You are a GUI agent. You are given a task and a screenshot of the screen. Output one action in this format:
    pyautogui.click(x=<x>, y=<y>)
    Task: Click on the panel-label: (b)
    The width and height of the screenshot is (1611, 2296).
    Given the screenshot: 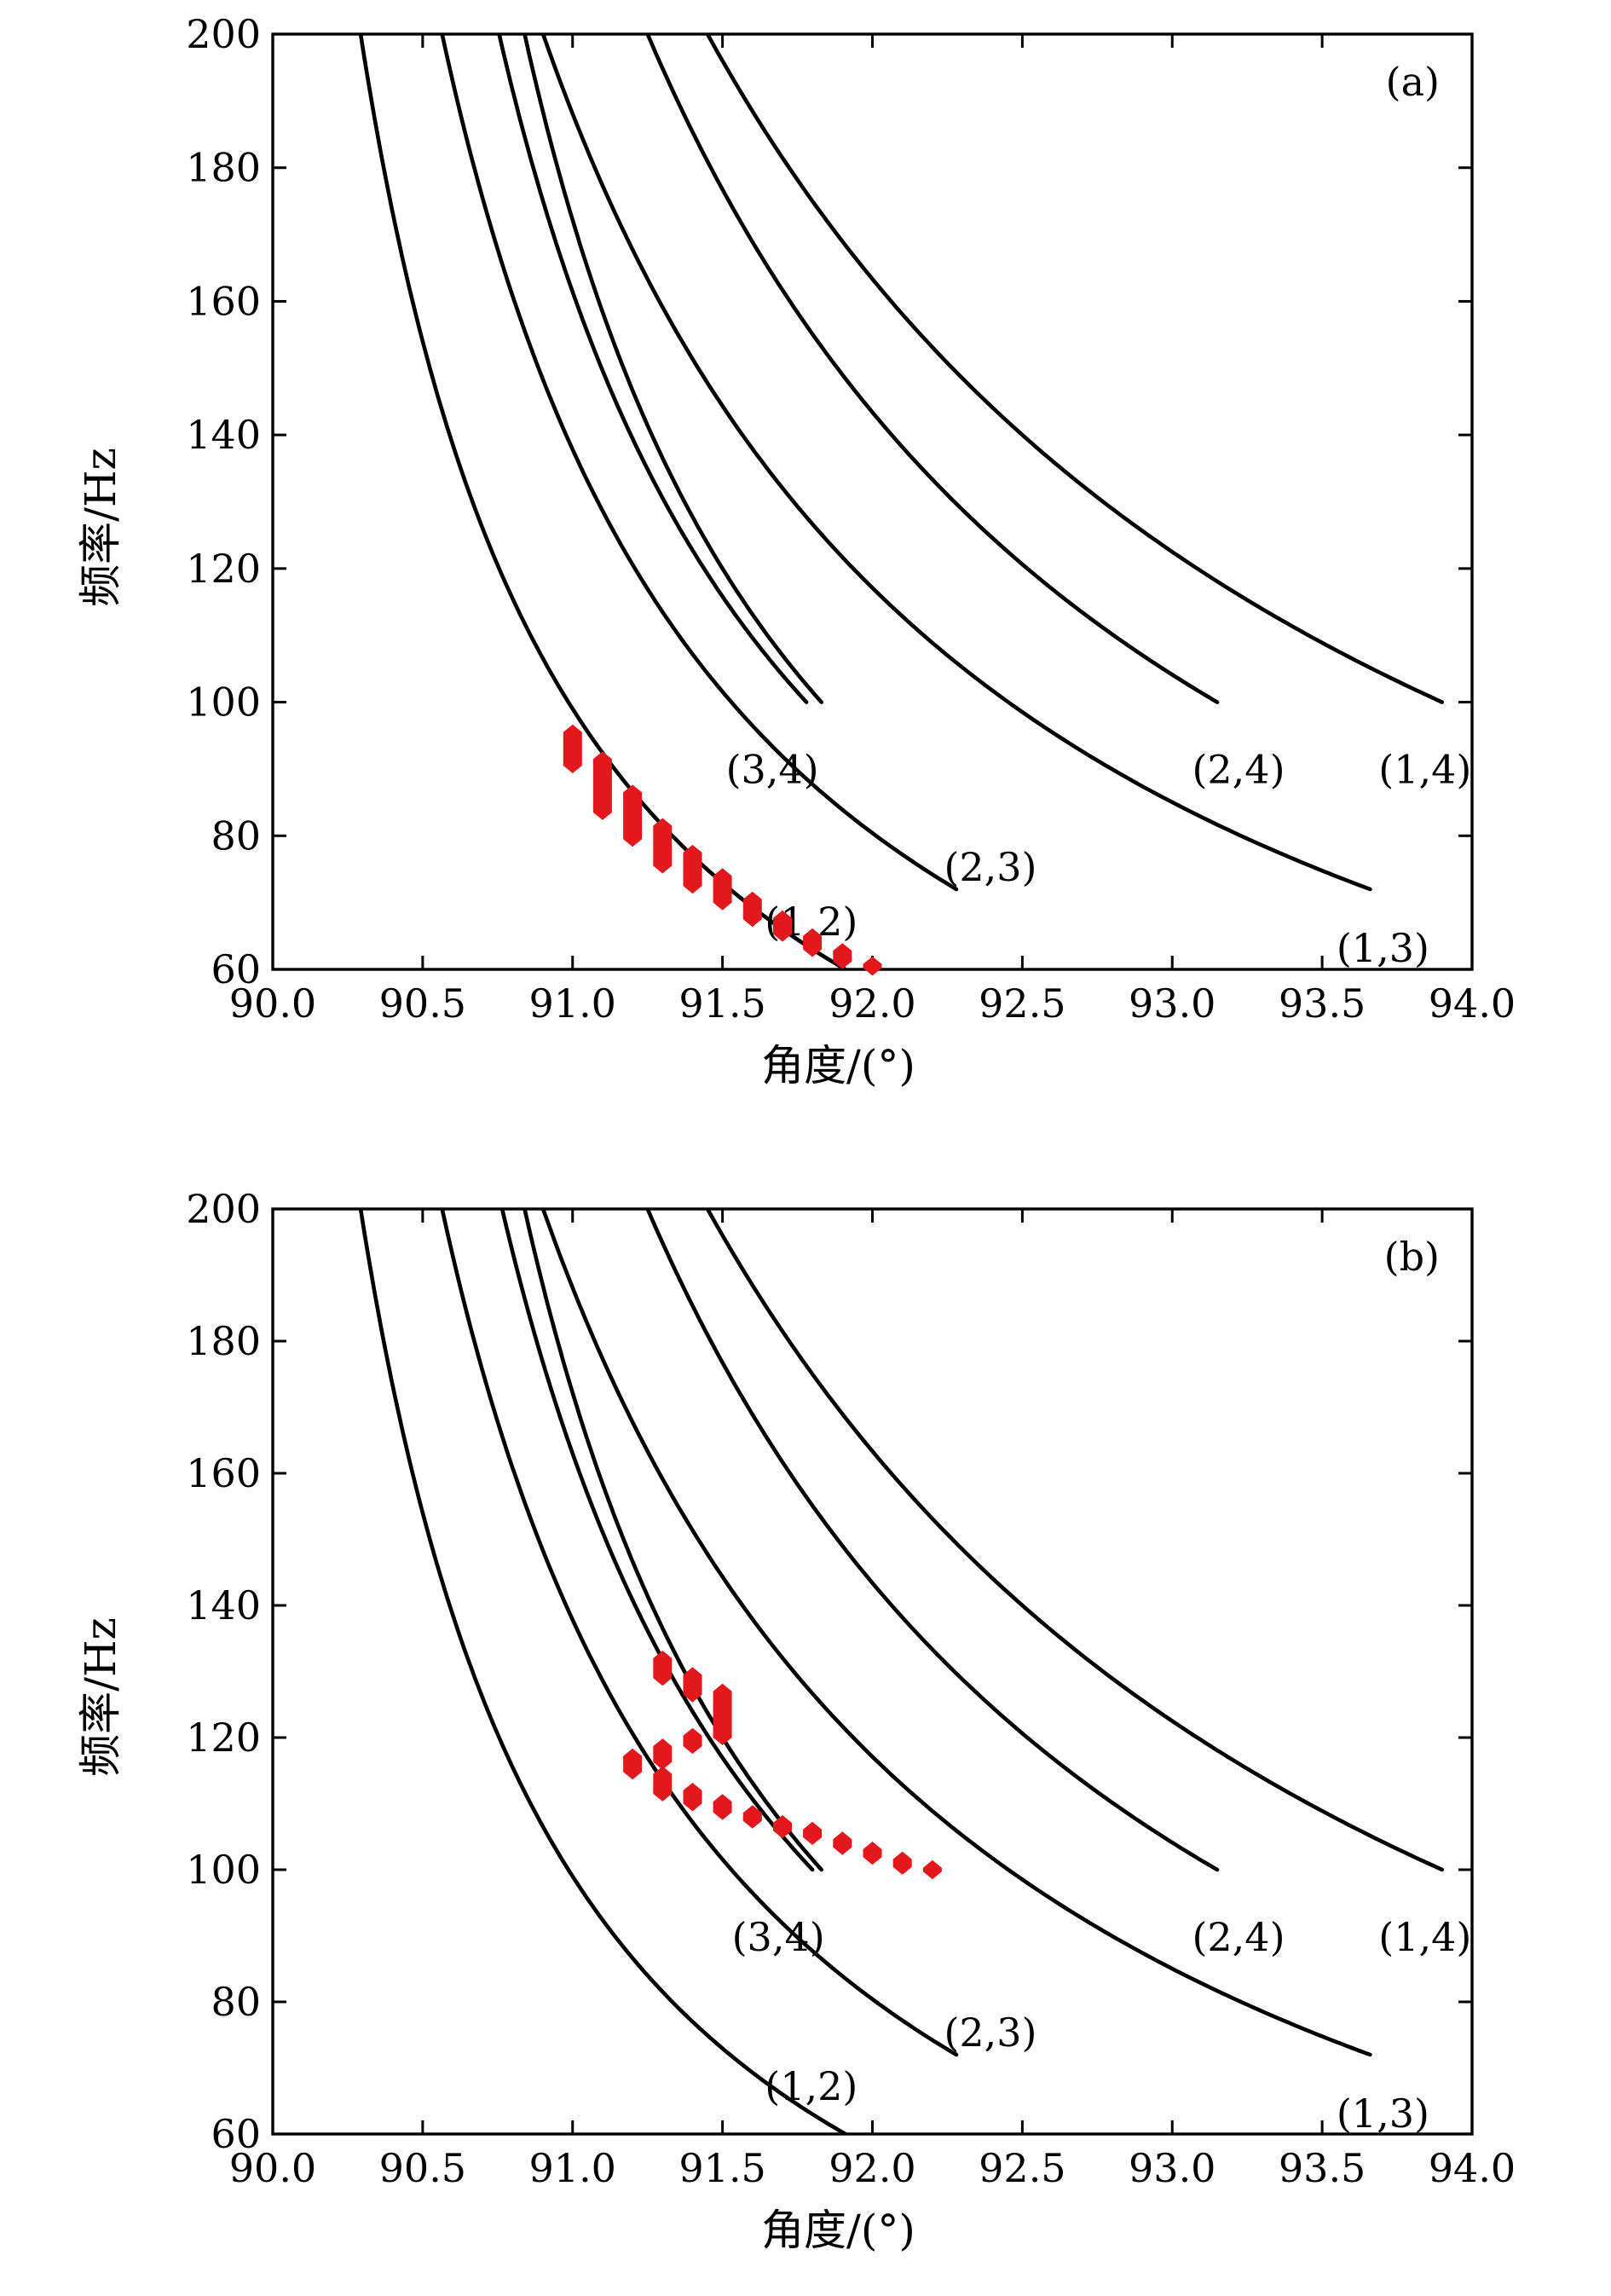 What is the action you would take?
    pyautogui.click(x=1412, y=1257)
    